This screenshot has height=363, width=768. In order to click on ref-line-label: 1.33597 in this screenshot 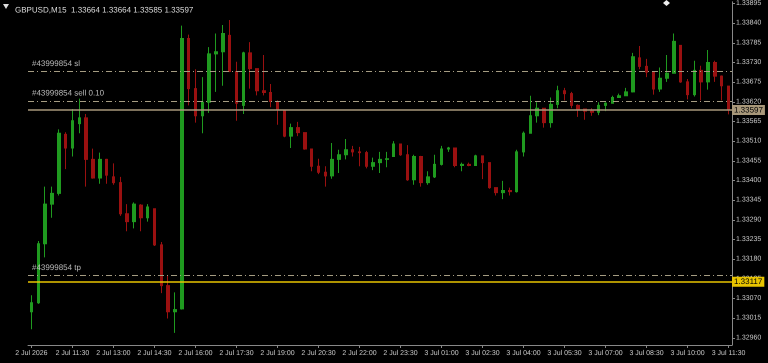, I will do `click(749, 110)`.